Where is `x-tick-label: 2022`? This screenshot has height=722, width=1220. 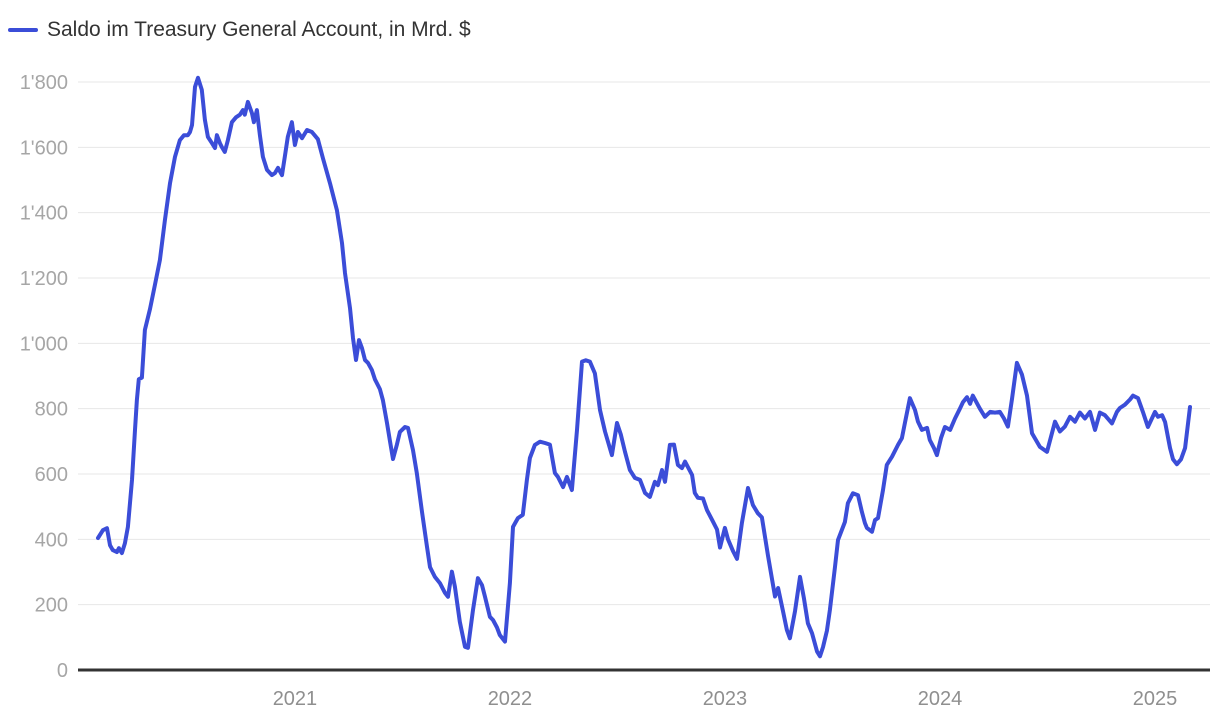
x-tick-label: 2022 is located at coordinates (510, 699).